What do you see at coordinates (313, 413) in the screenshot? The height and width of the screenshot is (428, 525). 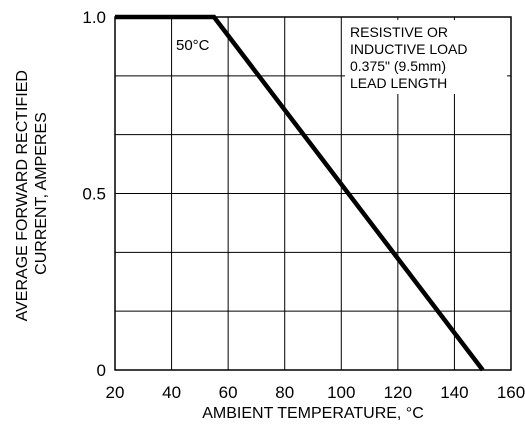 I see `x-axis-title: AMBIENT TEMPERATURE, °C` at bounding box center [313, 413].